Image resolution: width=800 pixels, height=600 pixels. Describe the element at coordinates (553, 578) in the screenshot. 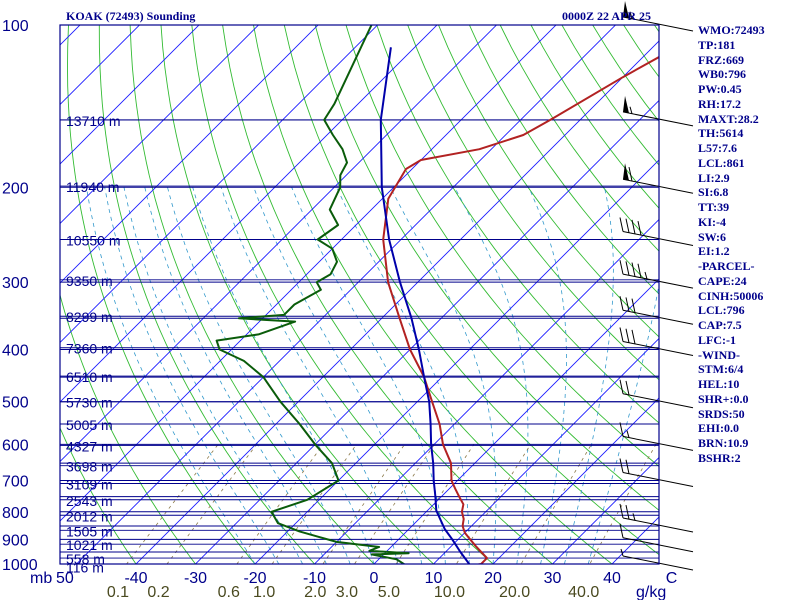

I see `temperature-tick-label: 30` at that location.